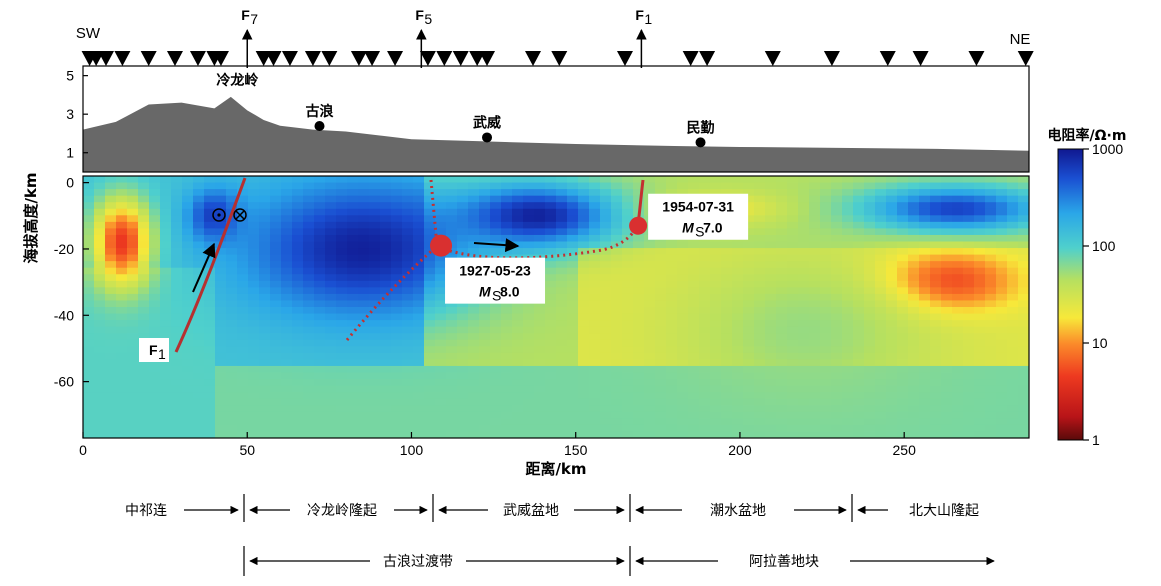 This screenshot has width=1161, height=586. What do you see at coordinates (70, 114) in the screenshot?
I see `topo-y-tick-label: 3` at bounding box center [70, 114].